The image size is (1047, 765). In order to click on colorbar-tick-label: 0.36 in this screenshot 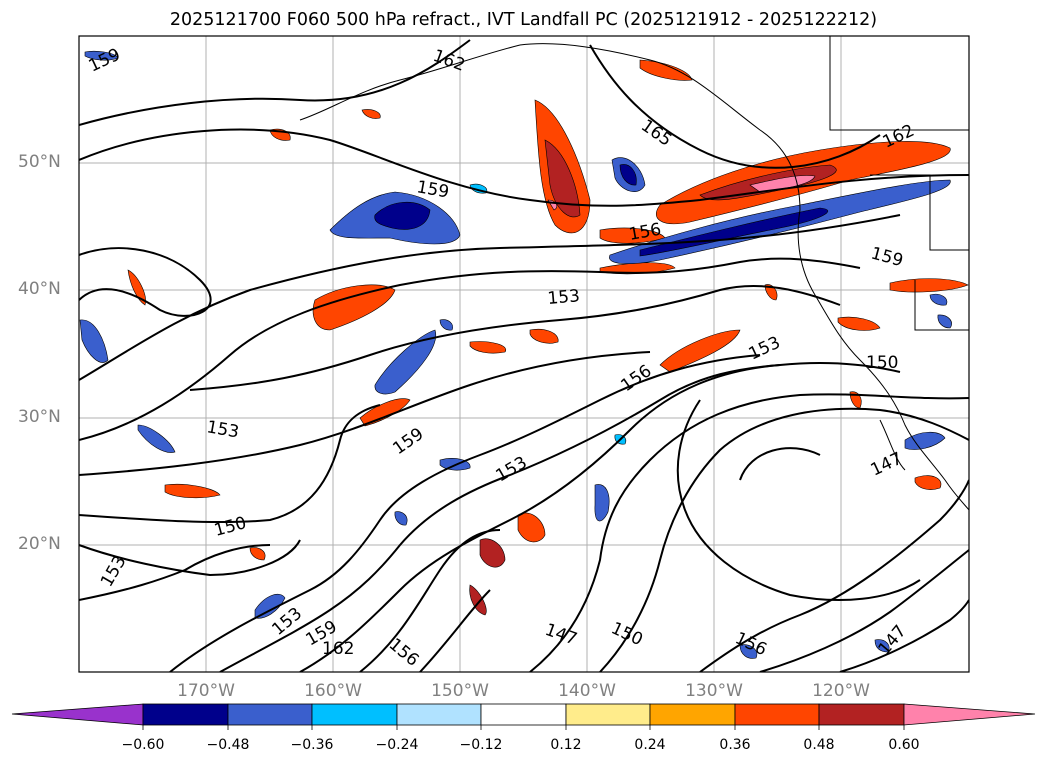, I will do `click(735, 745)`.